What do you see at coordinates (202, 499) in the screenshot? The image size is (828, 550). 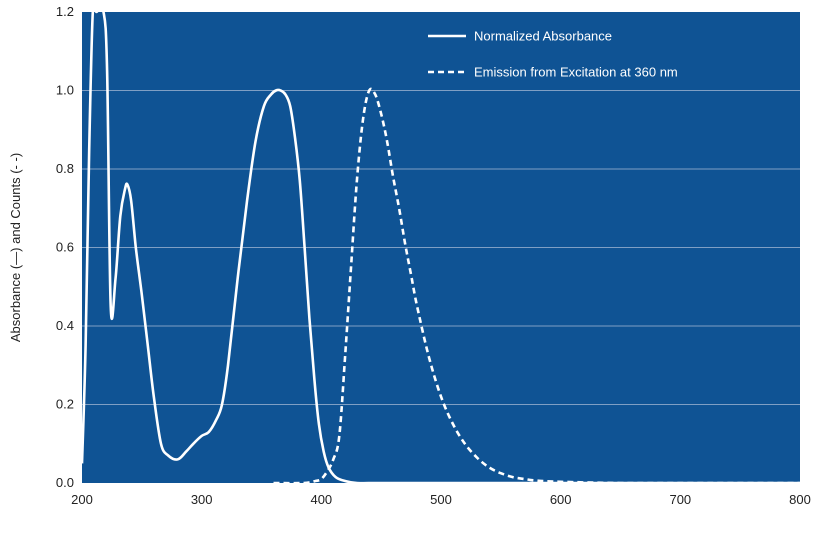 I see `x-tick-label: 300` at bounding box center [202, 499].